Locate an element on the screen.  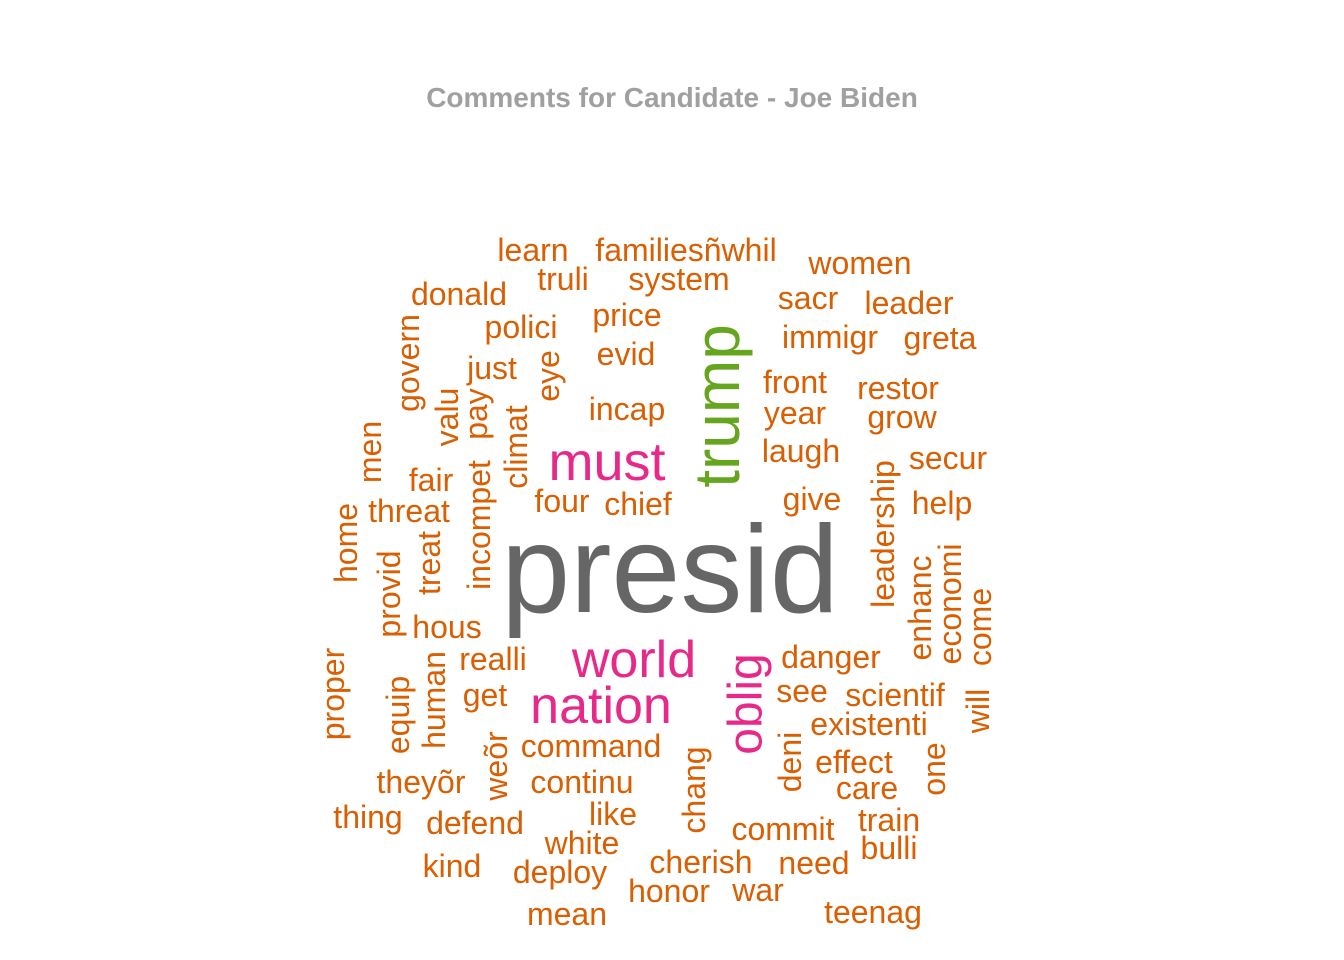
word-50: realli is located at coordinates (493, 659).